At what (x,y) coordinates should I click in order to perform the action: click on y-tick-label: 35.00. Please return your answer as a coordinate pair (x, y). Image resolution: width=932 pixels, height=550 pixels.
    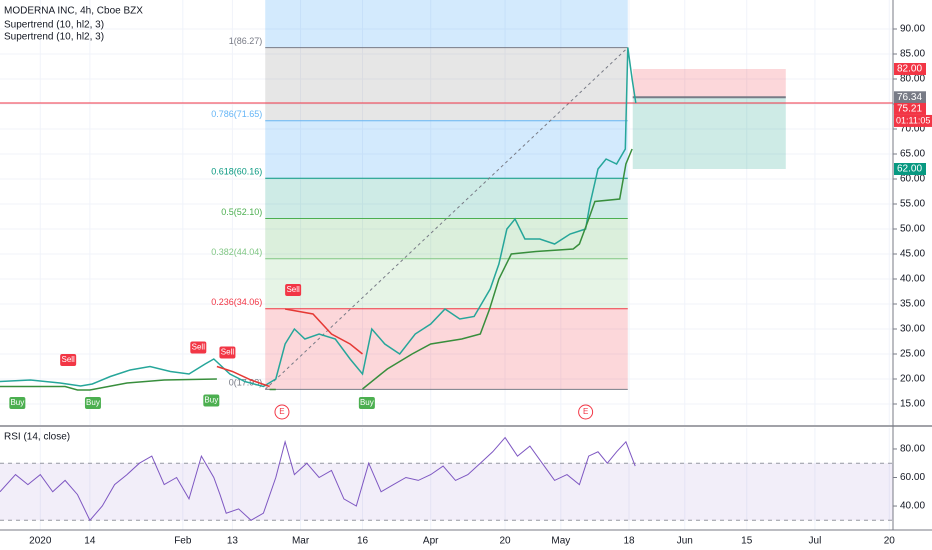
    Looking at the image, I should click on (912, 304).